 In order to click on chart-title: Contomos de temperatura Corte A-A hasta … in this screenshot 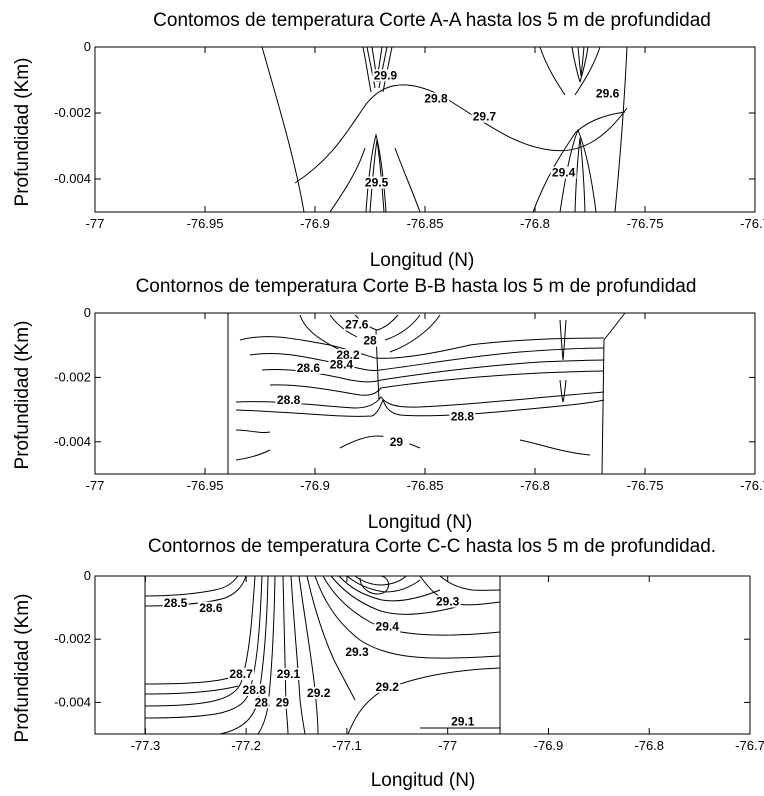, I will do `click(432, 20)`.